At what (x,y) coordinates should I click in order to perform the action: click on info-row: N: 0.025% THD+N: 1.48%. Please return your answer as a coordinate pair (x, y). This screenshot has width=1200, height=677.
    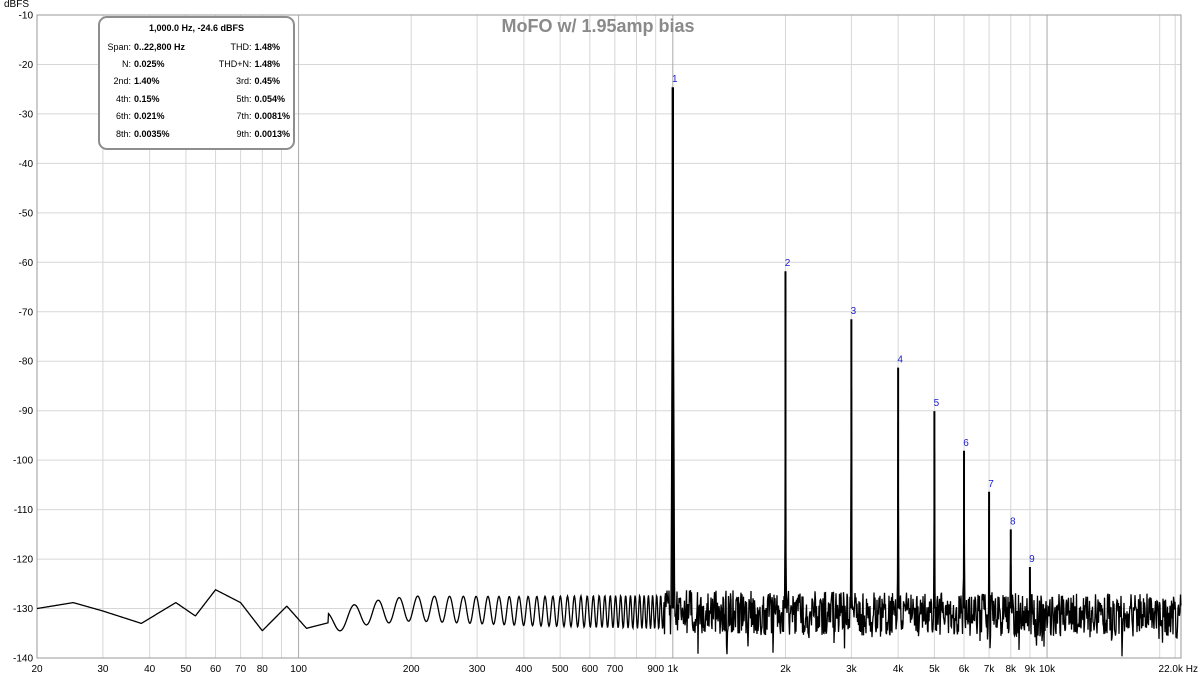
    Looking at the image, I should click on (196, 63).